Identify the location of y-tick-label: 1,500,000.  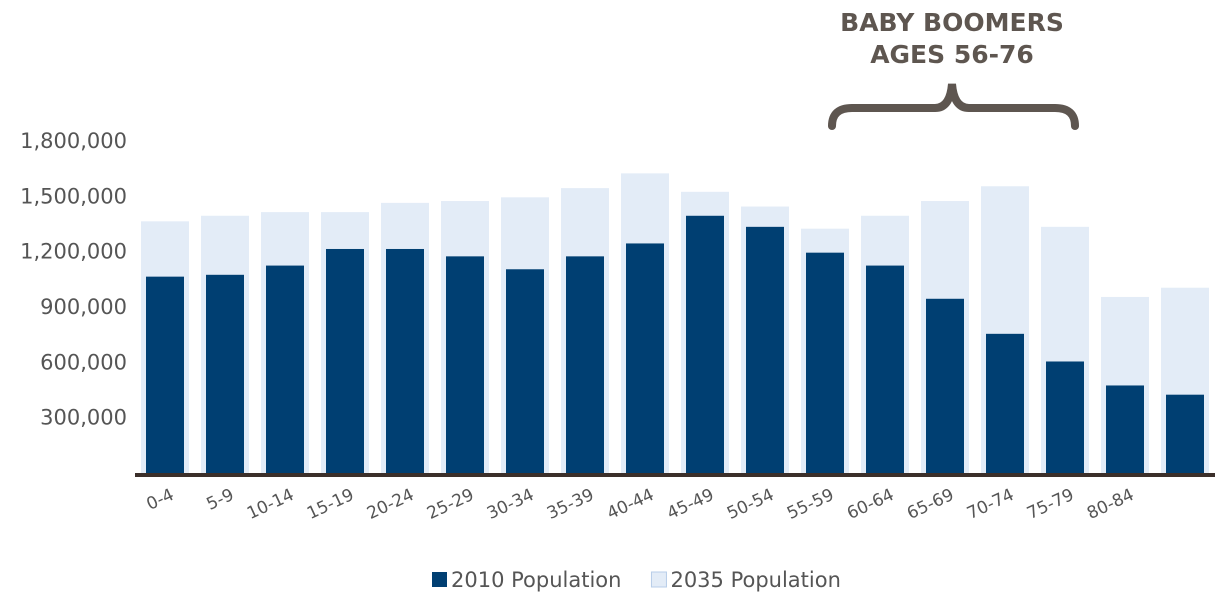
(73, 196).